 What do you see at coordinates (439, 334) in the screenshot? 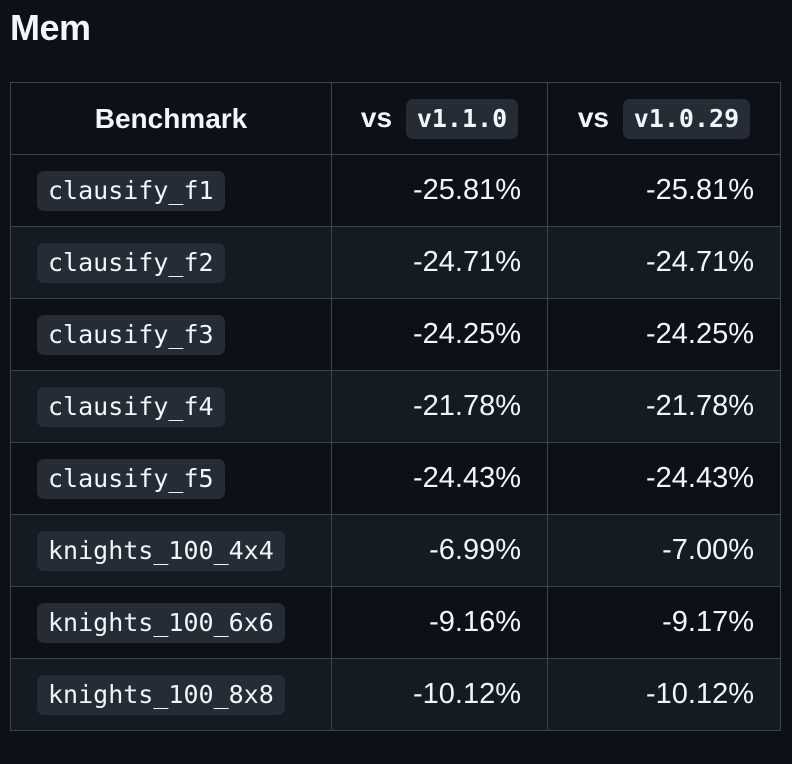
I see `value-vs-v1-1-0: -24.25%` at bounding box center [439, 334].